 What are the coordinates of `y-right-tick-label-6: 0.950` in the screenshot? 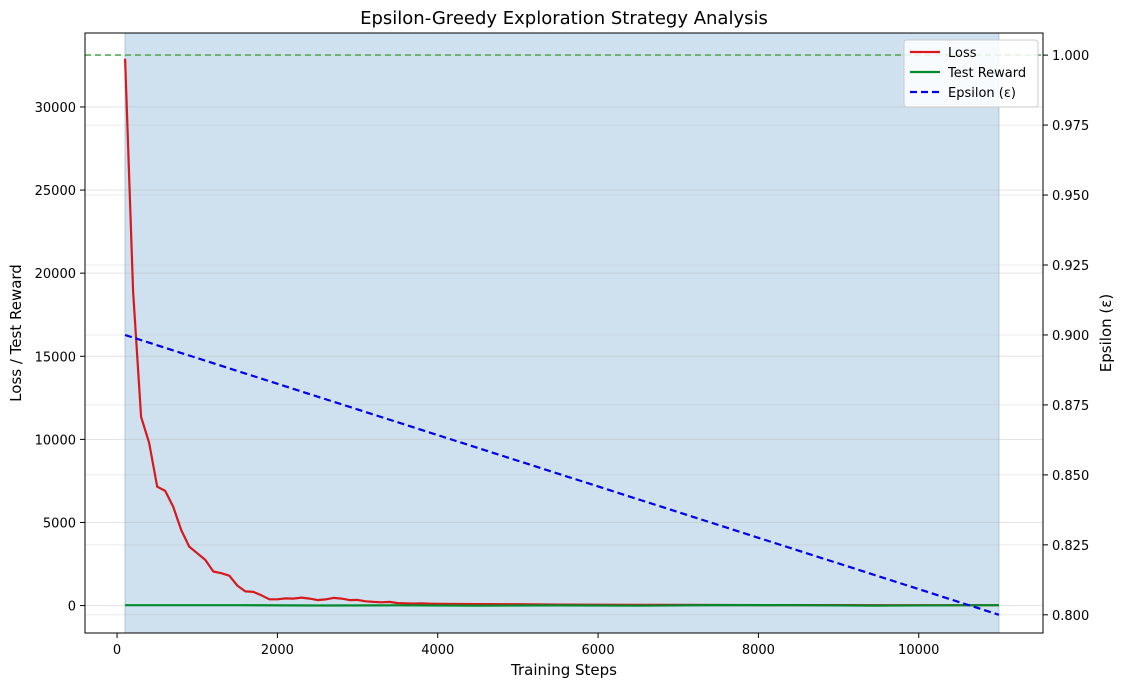 It's located at (1070, 196).